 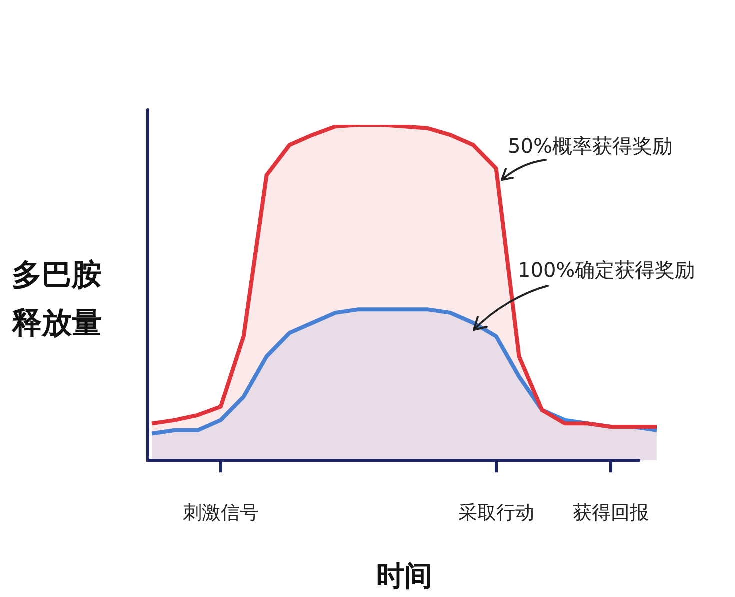 I want to click on x-tick-label: 刺激信号, so click(x=220, y=513).